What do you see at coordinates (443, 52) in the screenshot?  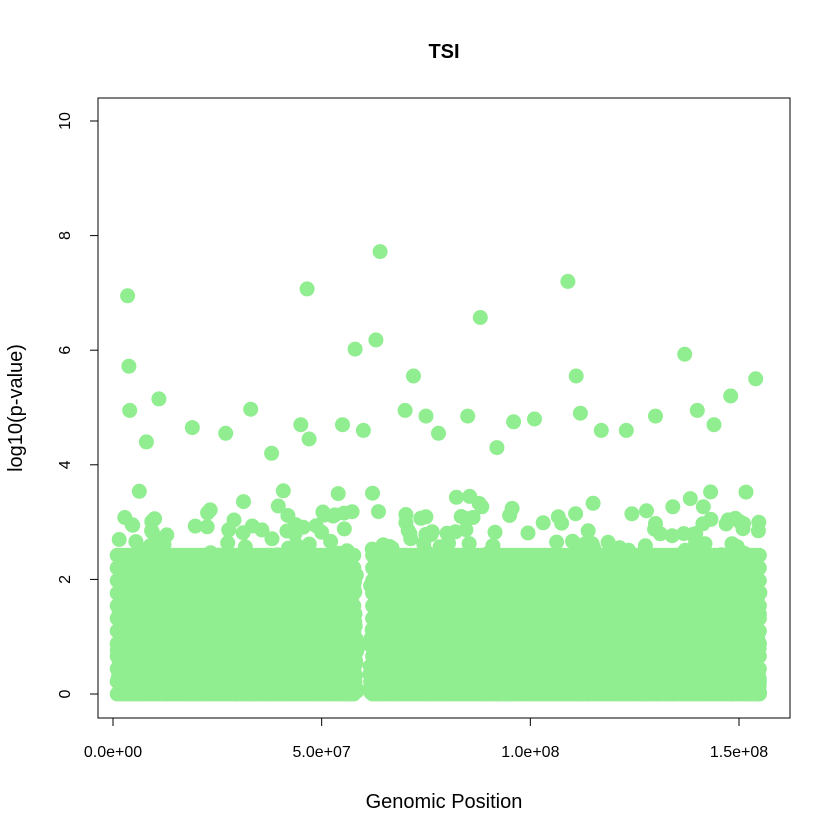 I see `chart-title: TSI` at bounding box center [443, 52].